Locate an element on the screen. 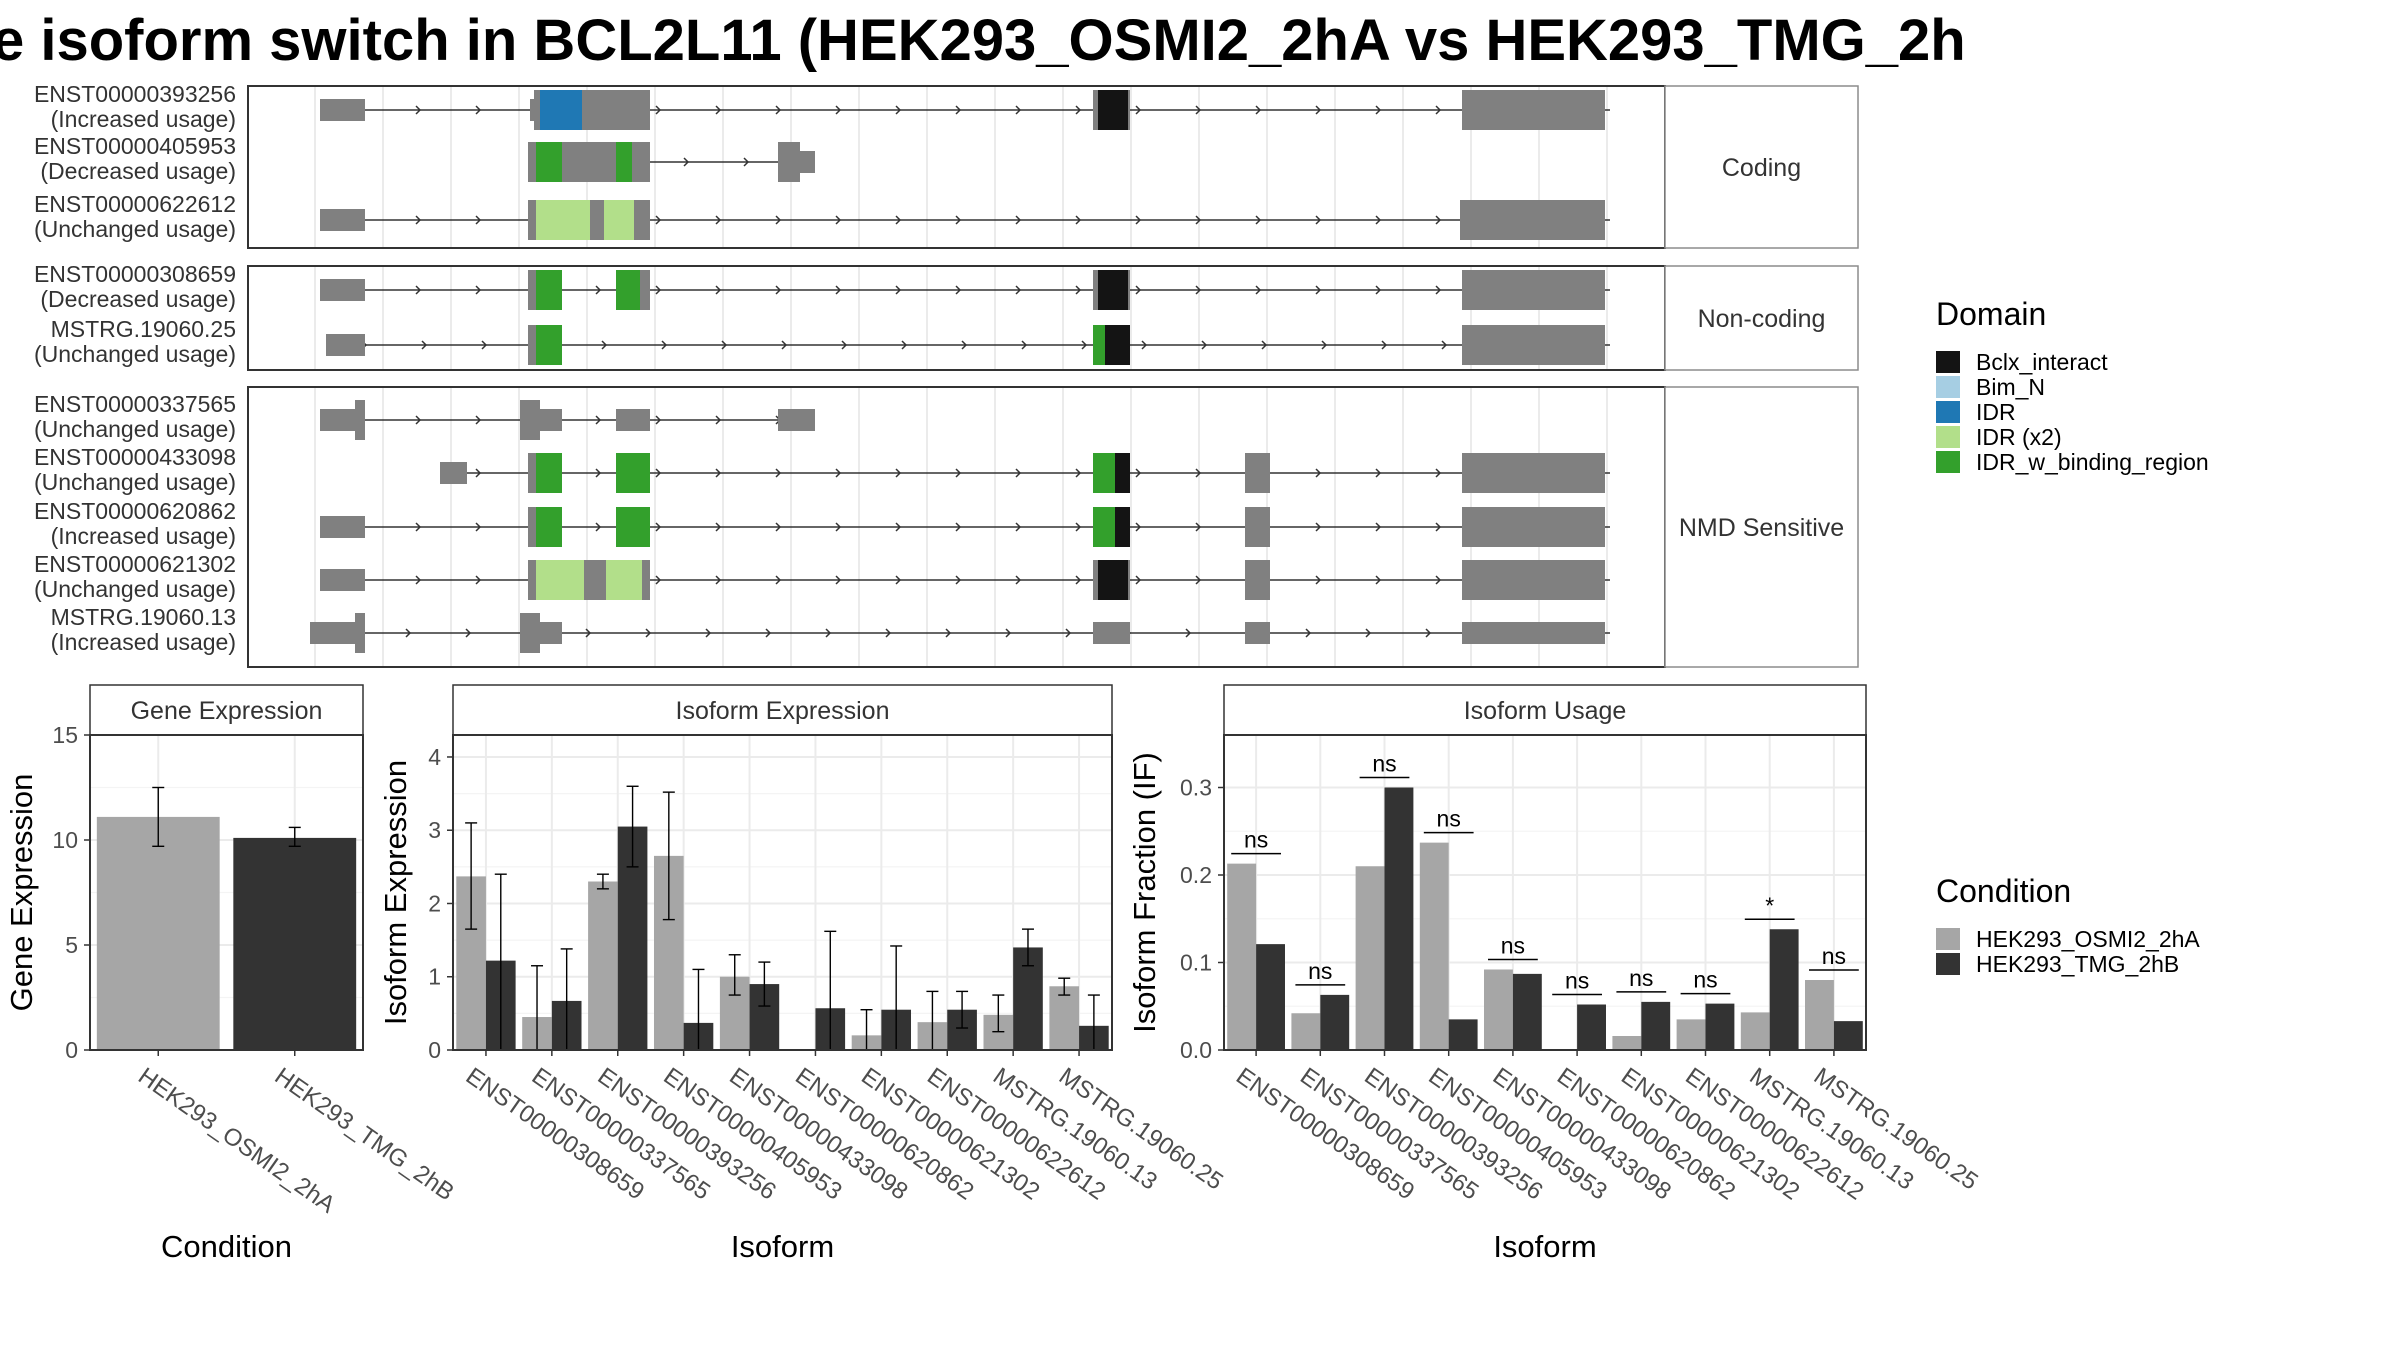  legend-title: Domain is located at coordinates (1991, 314).